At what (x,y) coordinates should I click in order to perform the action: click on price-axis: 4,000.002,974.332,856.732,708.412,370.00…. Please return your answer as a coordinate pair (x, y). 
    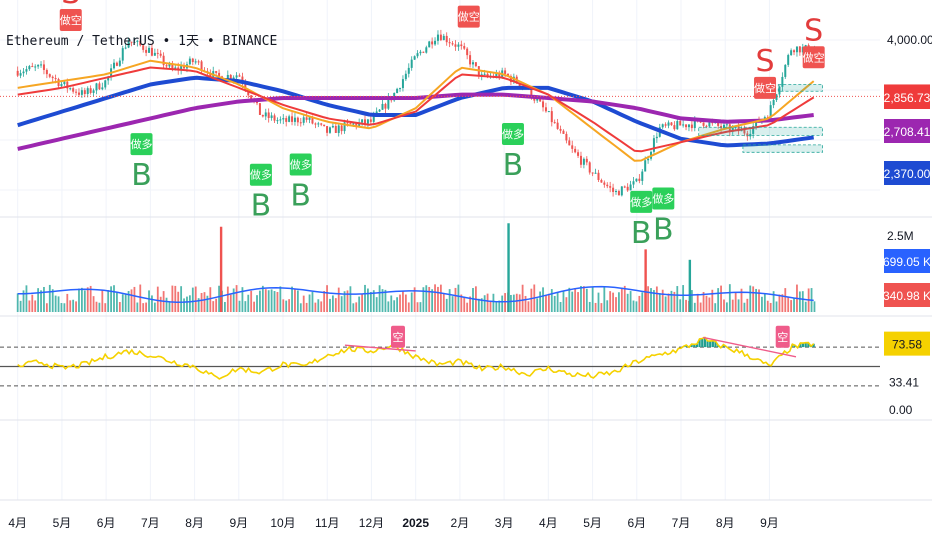
    Looking at the image, I should click on (907, 225).